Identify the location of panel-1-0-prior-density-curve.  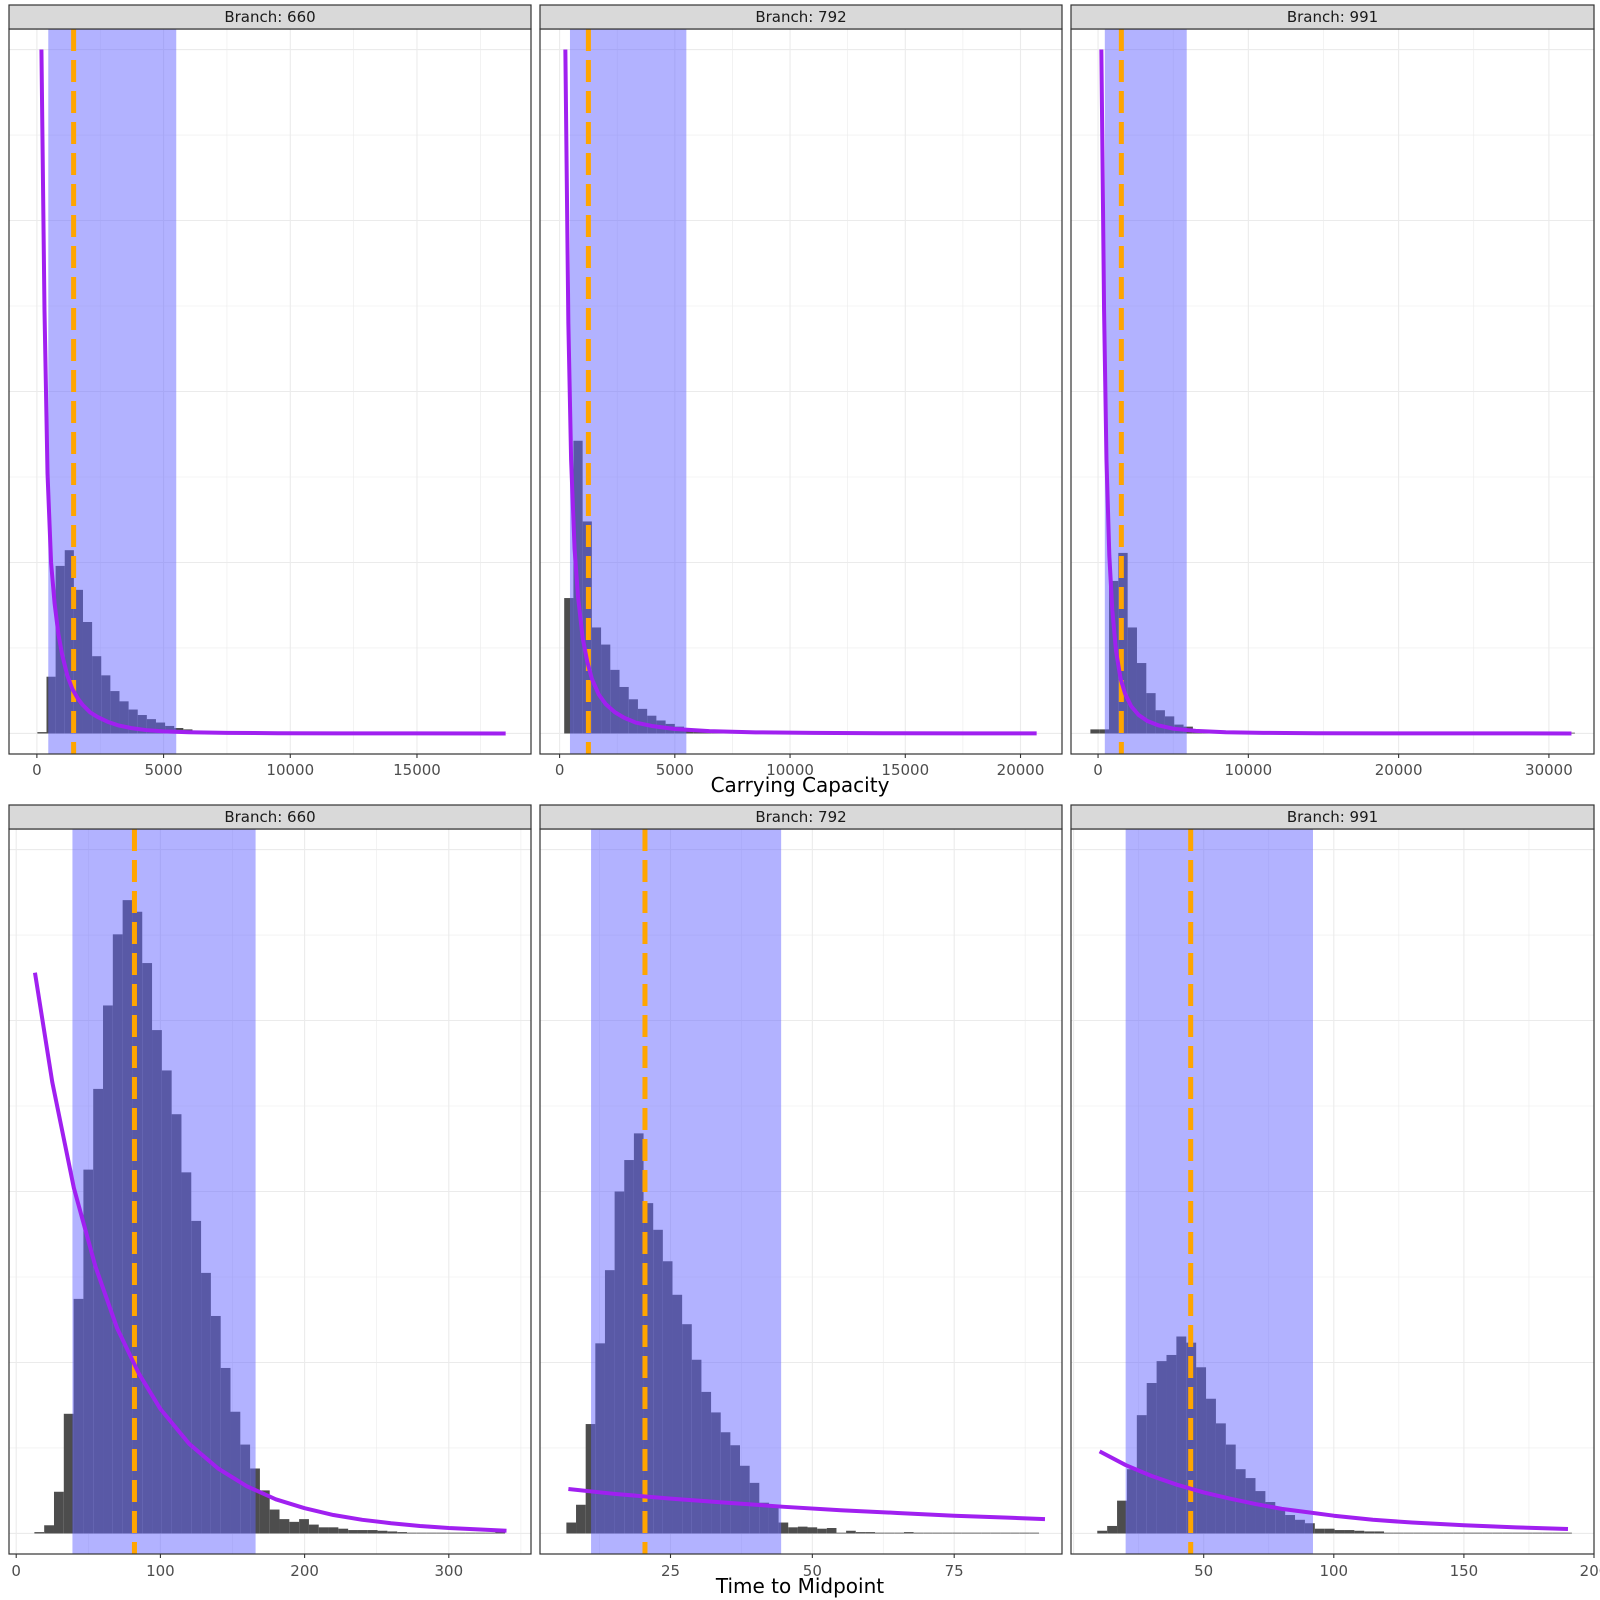
(269, 1252).